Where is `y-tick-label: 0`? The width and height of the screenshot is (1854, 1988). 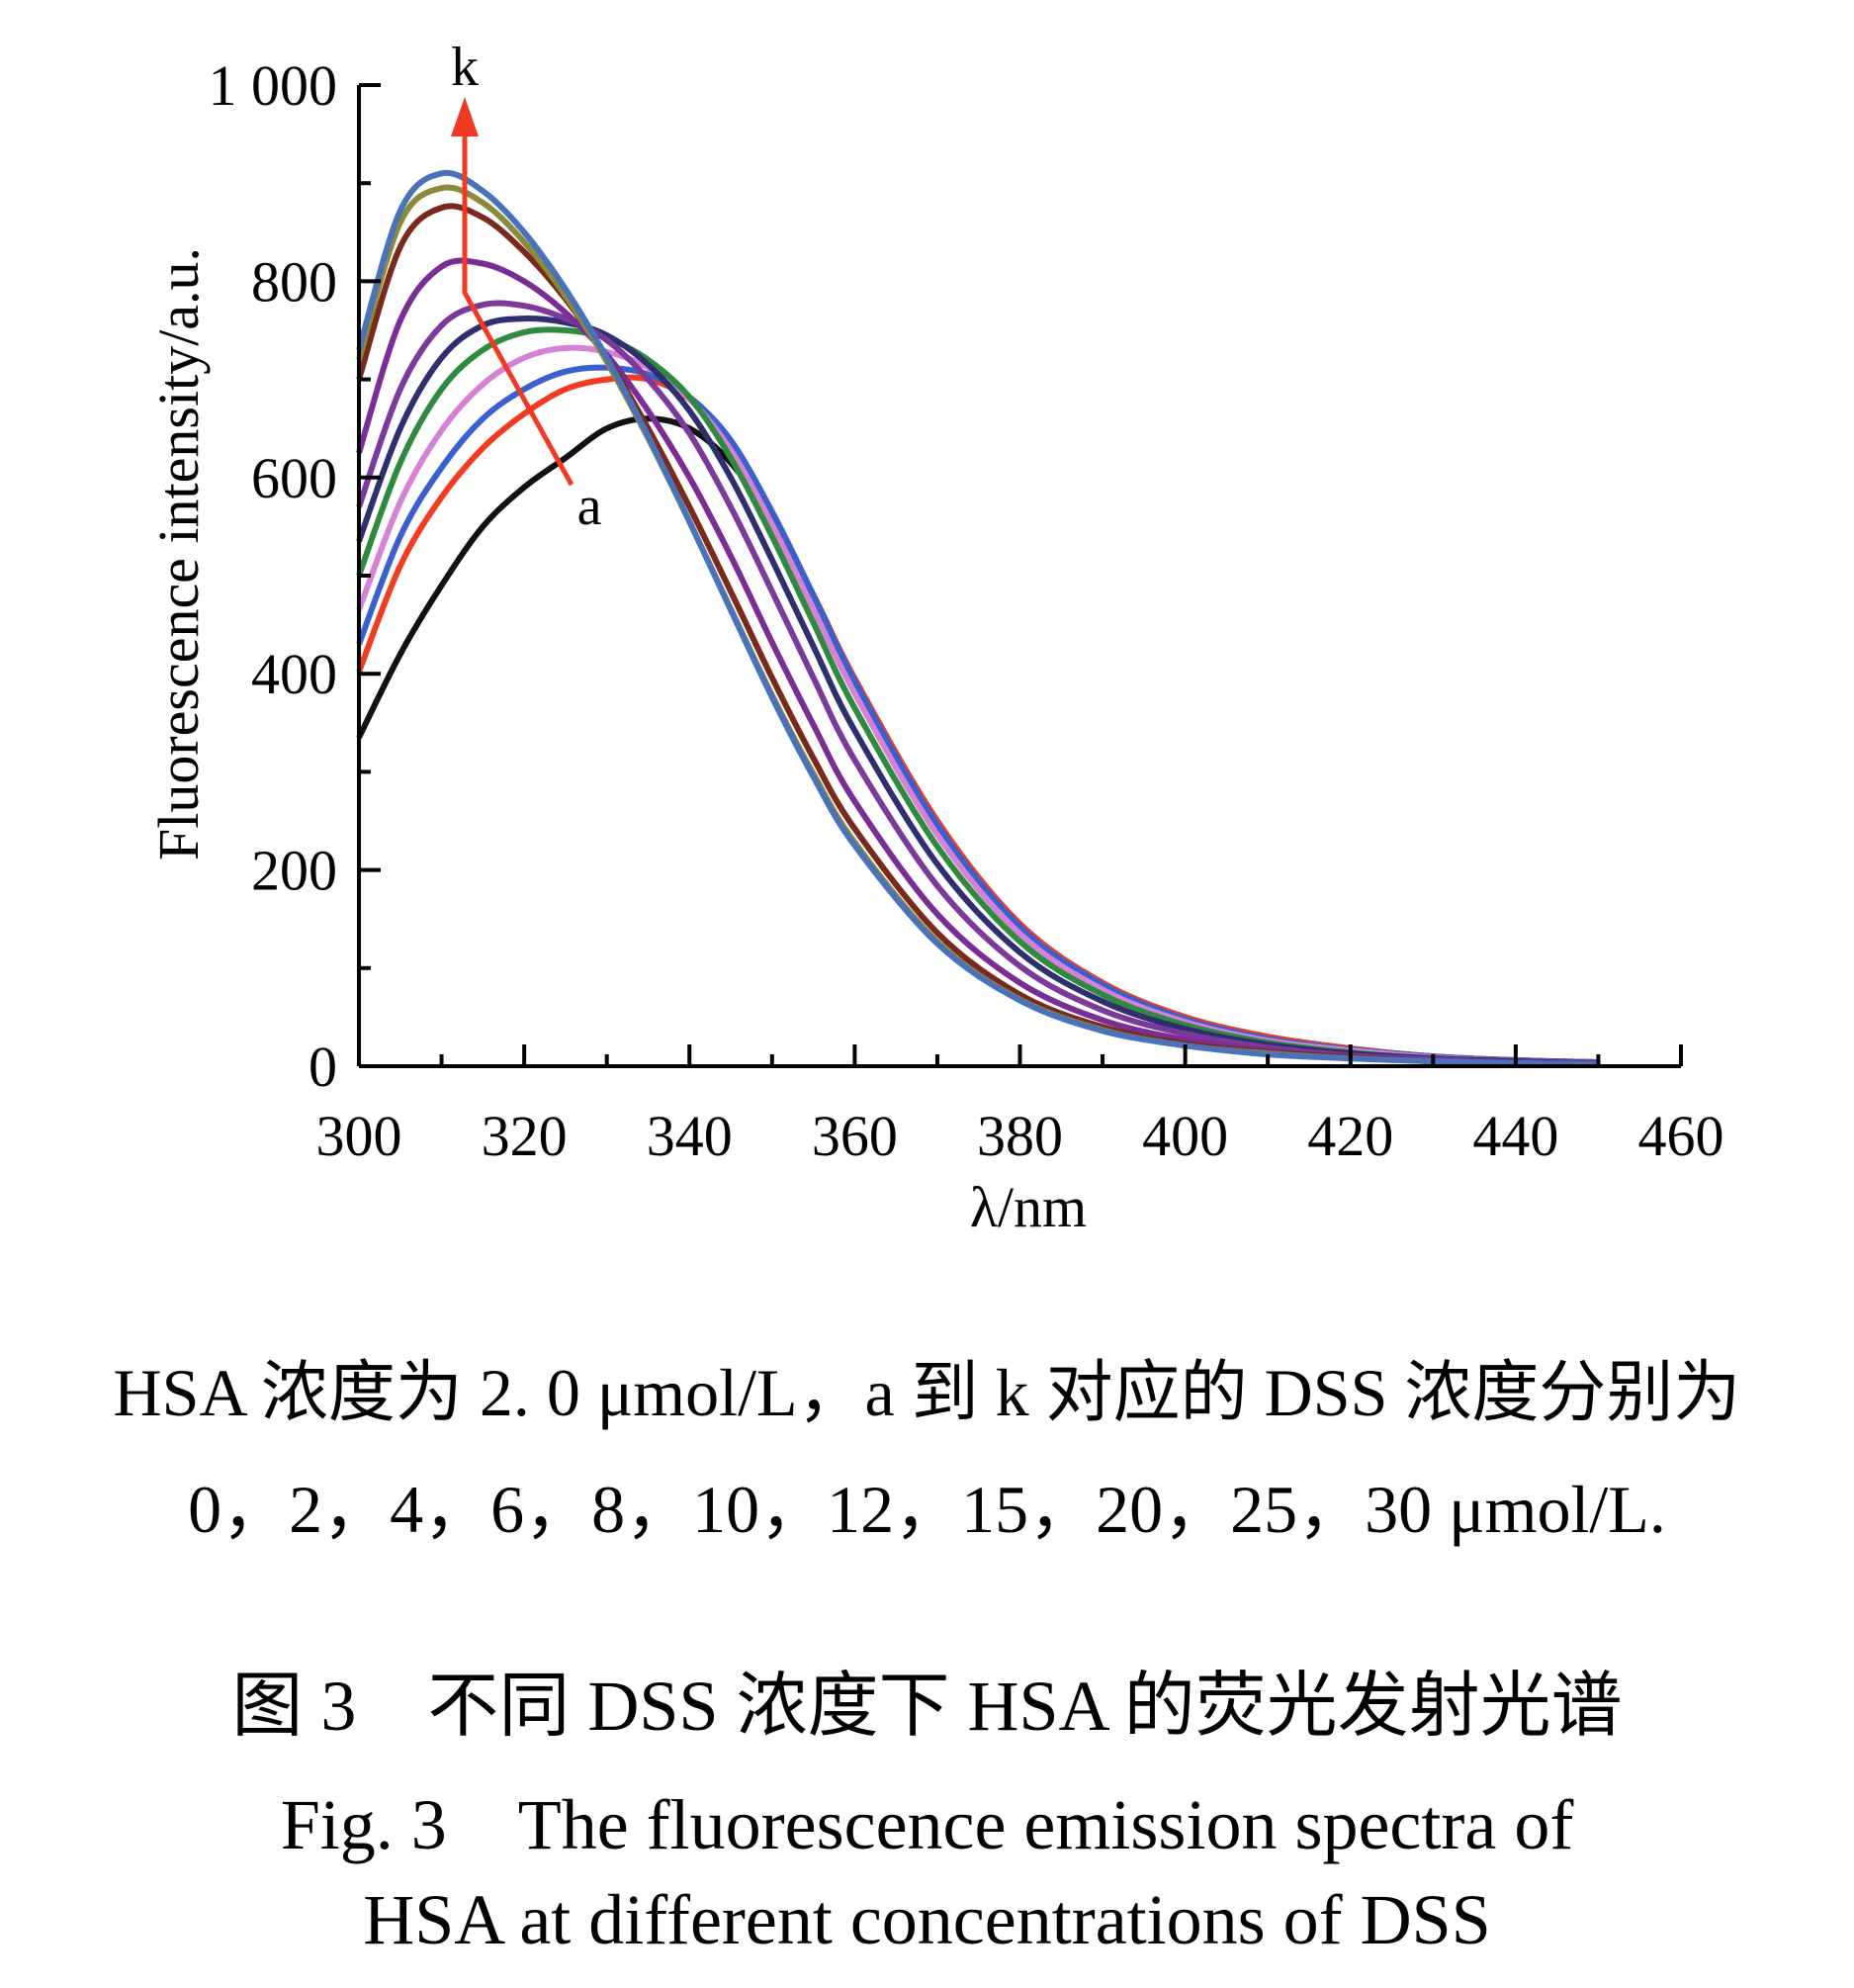 y-tick-label: 0 is located at coordinates (323, 1067).